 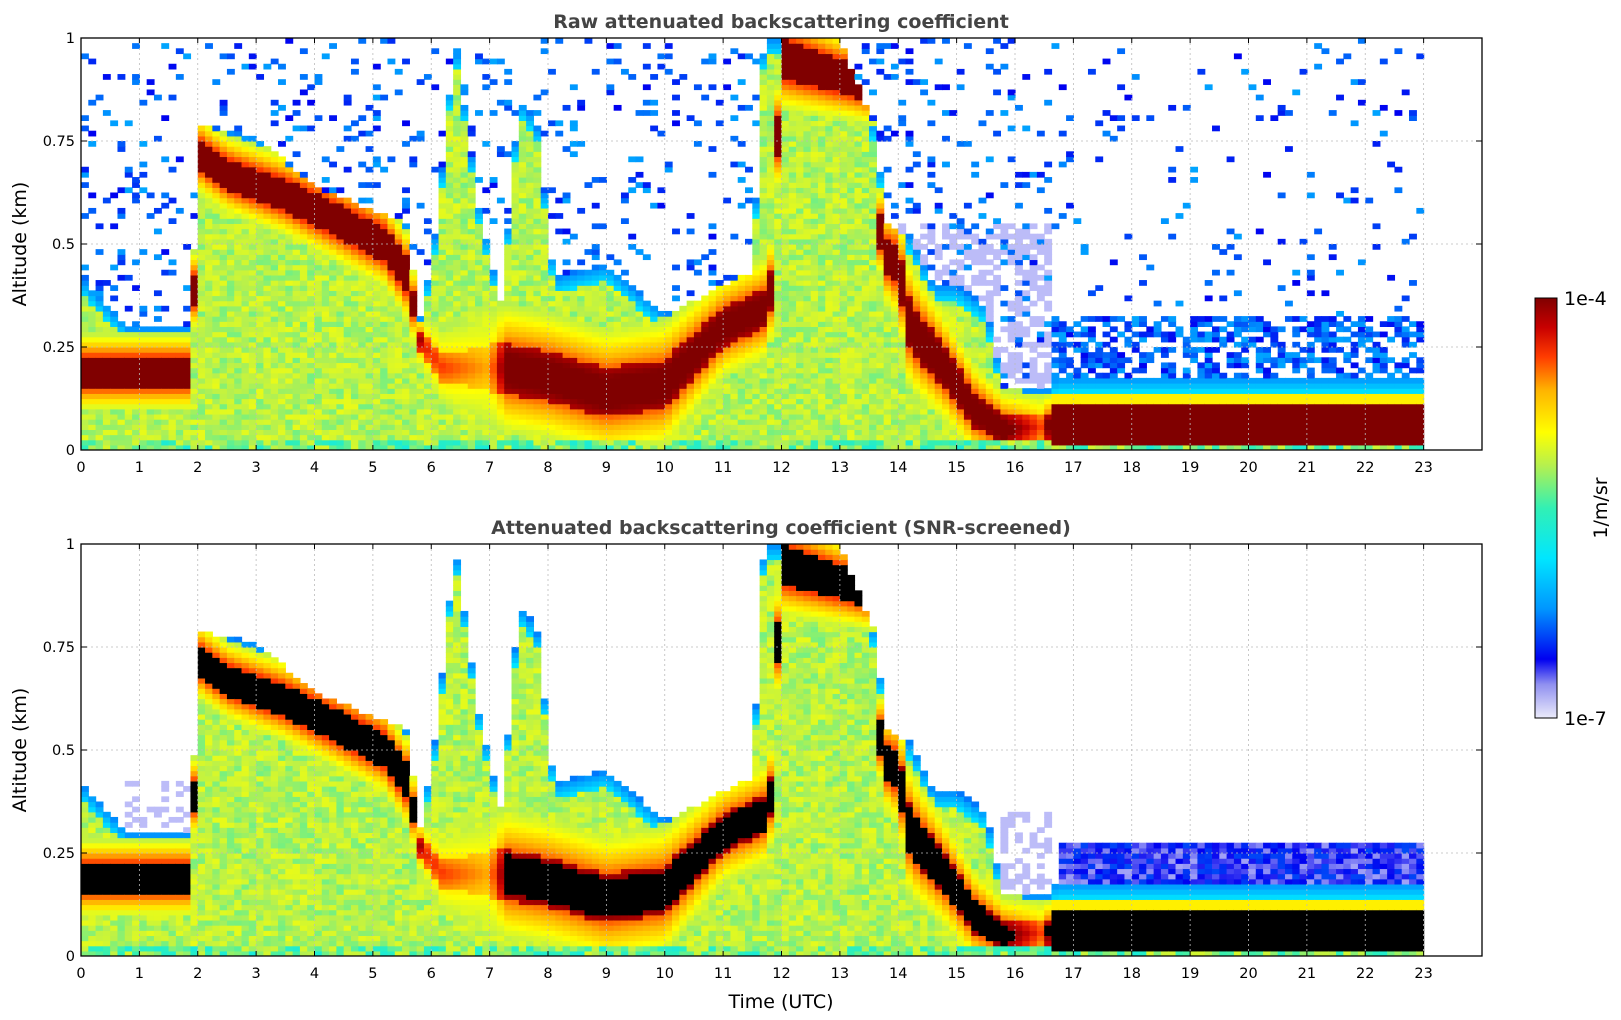 What do you see at coordinates (1601, 507) in the screenshot?
I see `colorbar-unit-label: 1/m/sr` at bounding box center [1601, 507].